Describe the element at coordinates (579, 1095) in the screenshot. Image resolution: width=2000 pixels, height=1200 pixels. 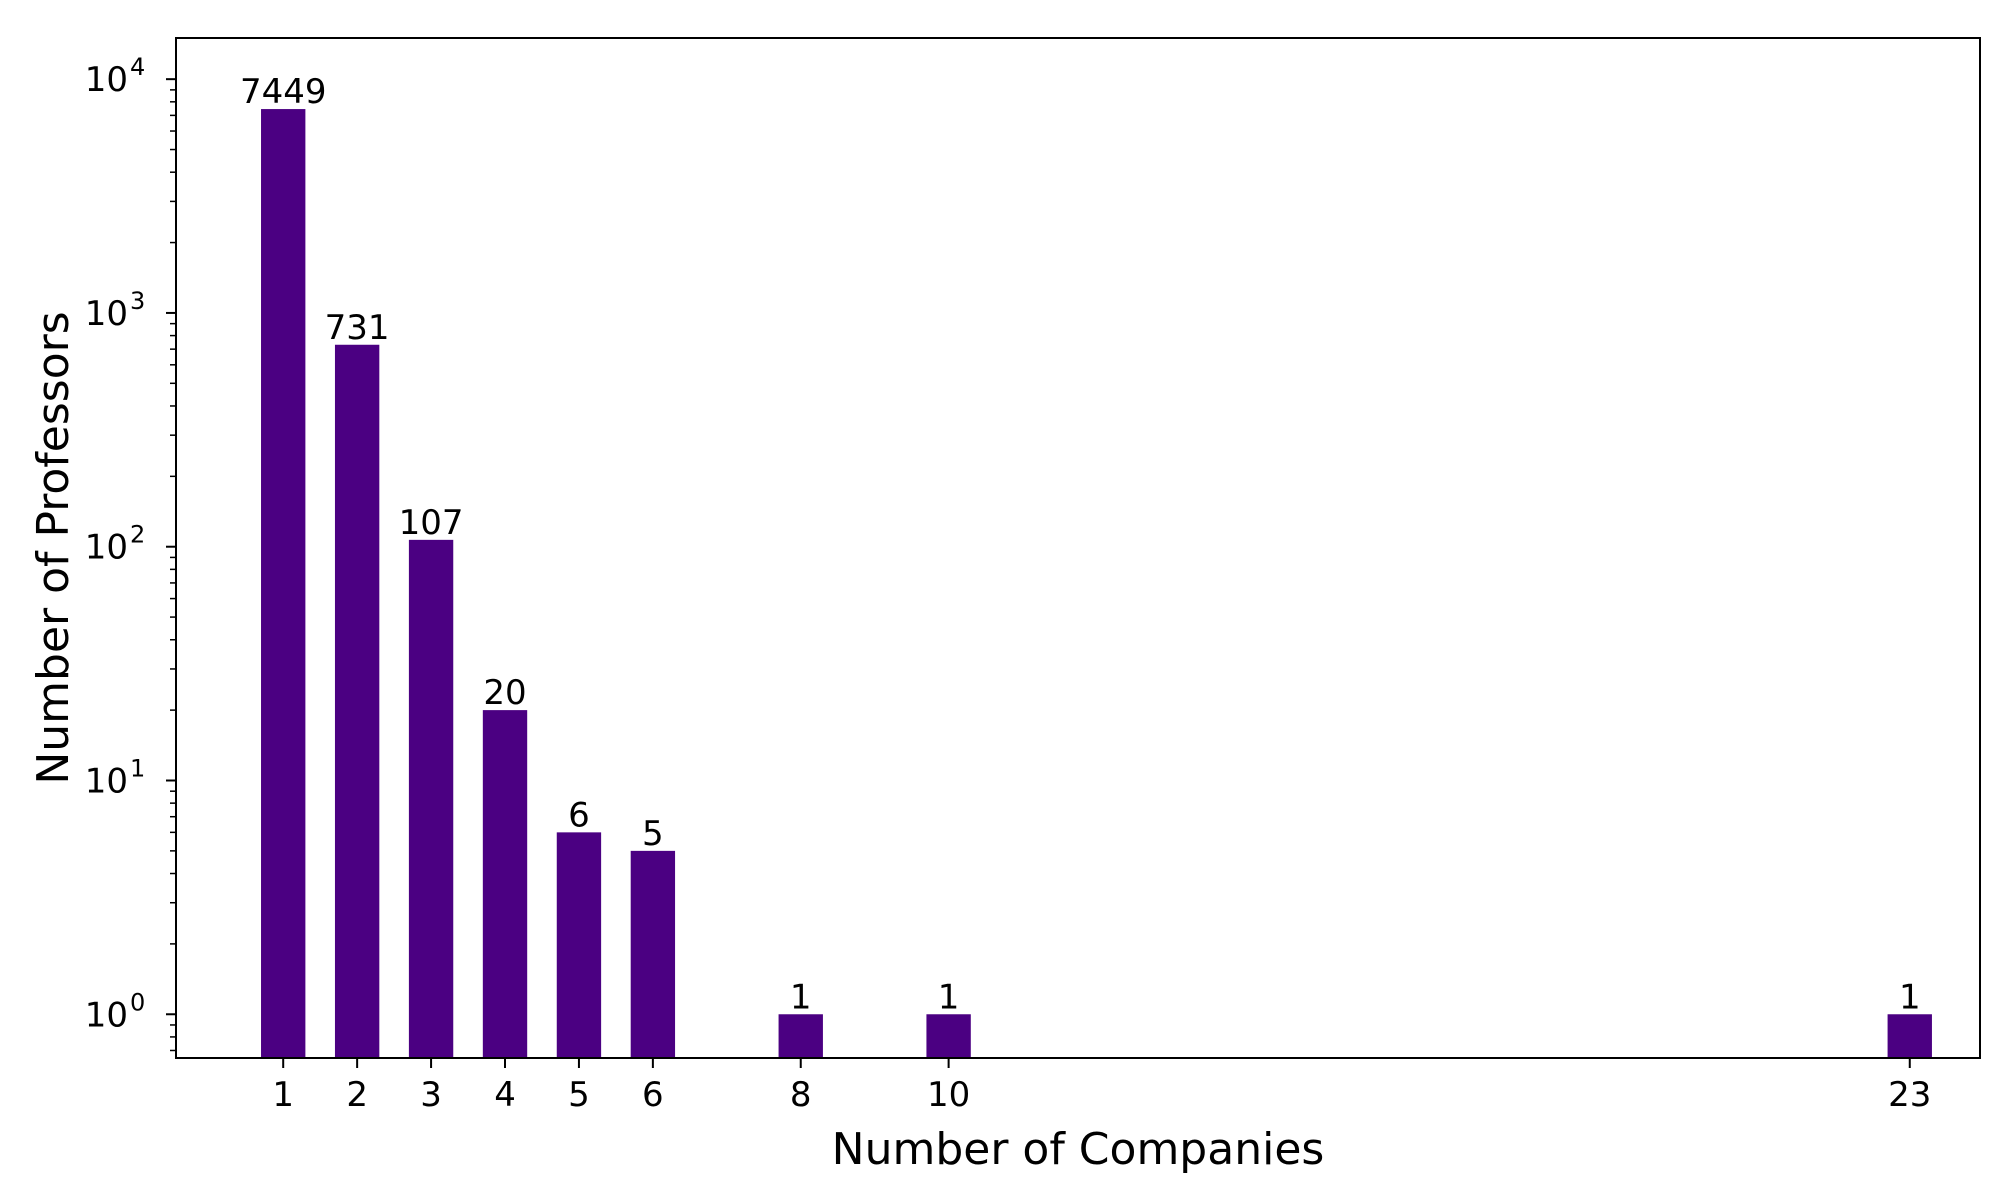
I see `x-tick-label: 5` at that location.